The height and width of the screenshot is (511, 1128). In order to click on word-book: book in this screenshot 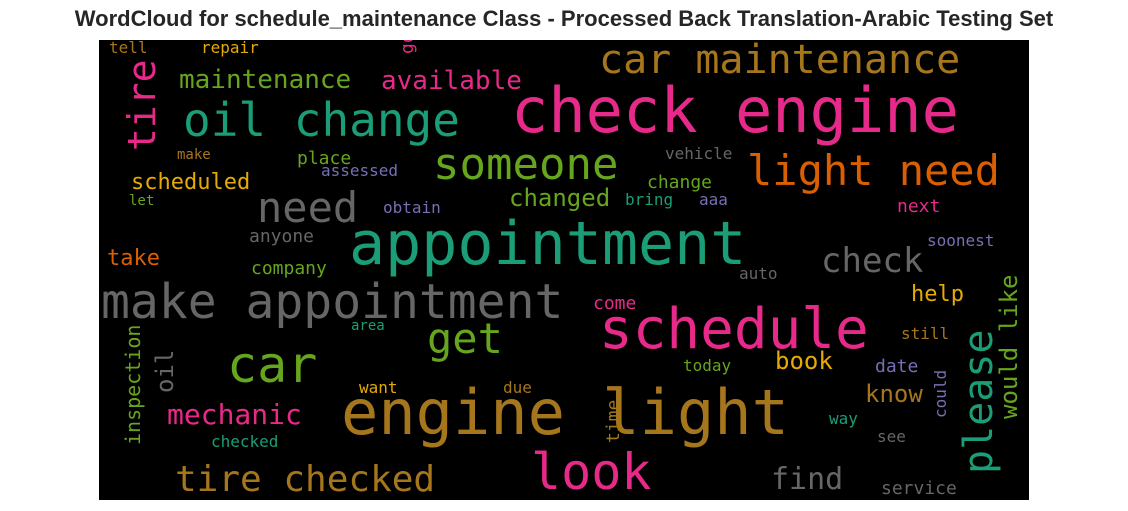, I will do `click(804, 361)`.